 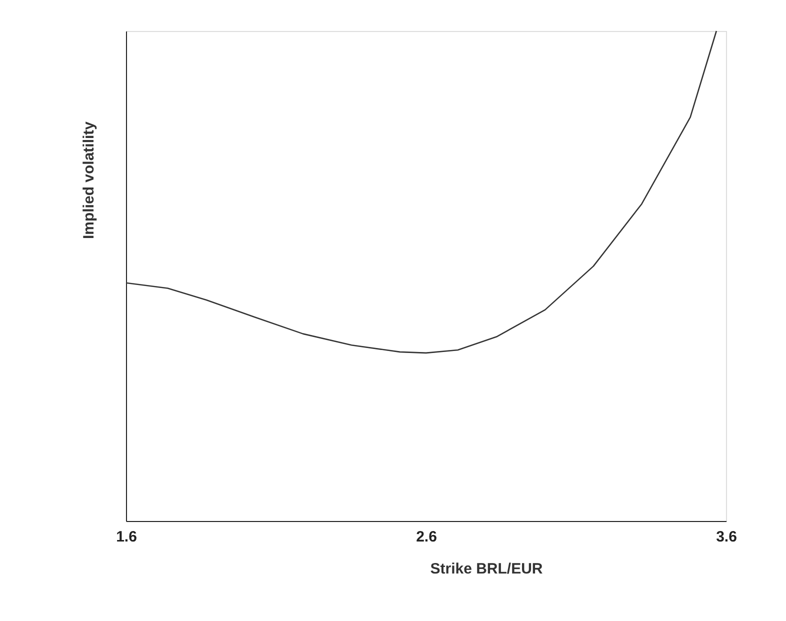 What do you see at coordinates (426, 537) in the screenshot?
I see `x-tick-label: 2.6` at bounding box center [426, 537].